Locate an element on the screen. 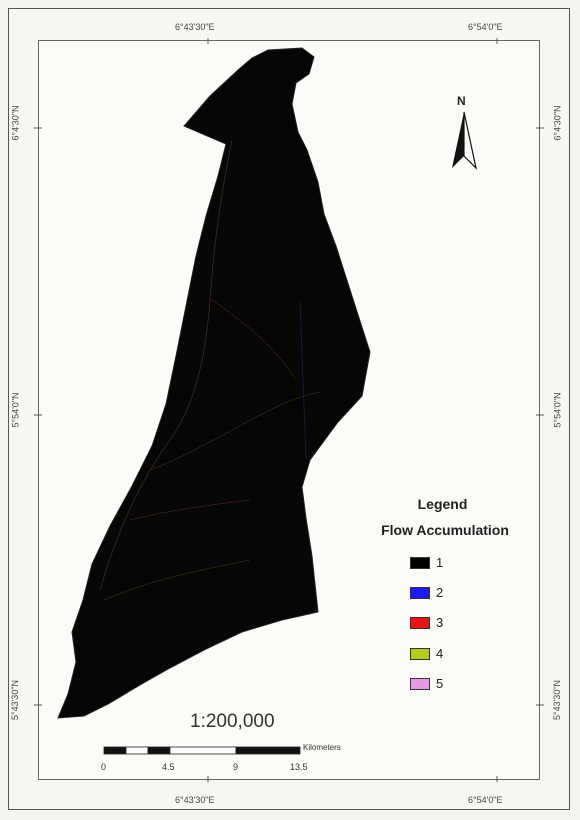  legend-subtitle: Flow Accumulation is located at coordinates (445, 530).